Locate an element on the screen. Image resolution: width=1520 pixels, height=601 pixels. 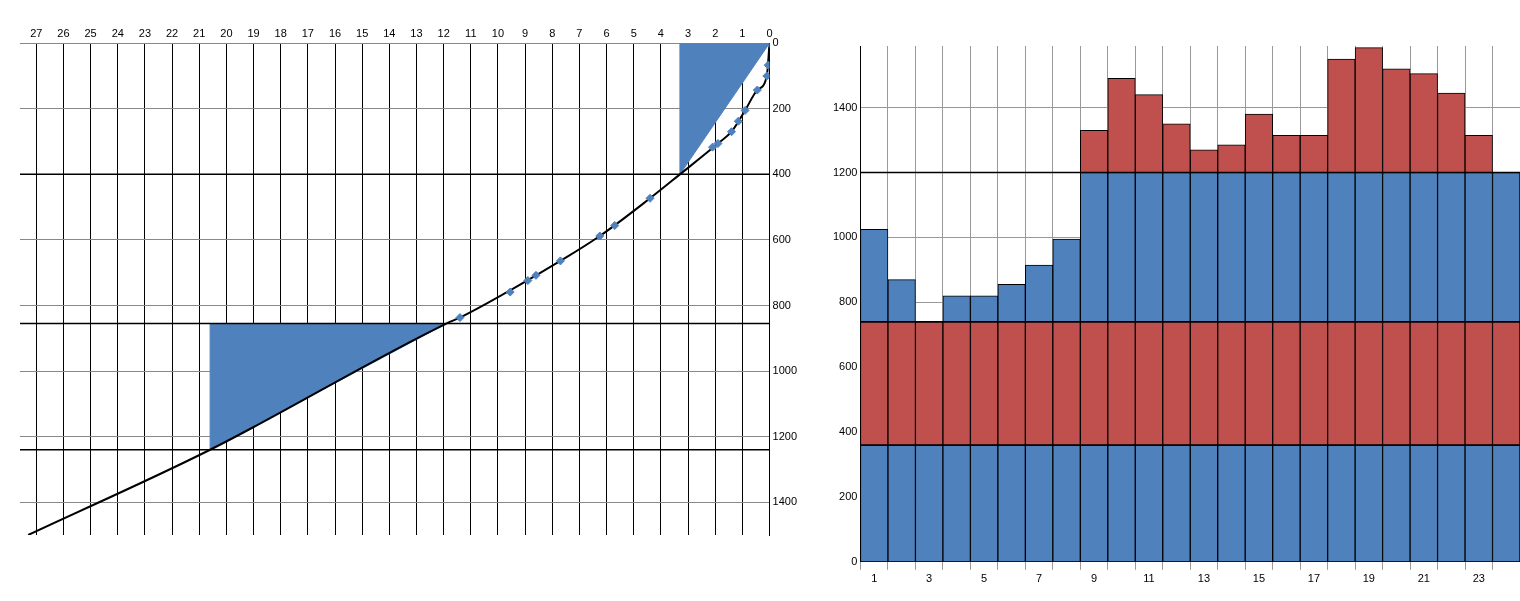
x-tick-label: 10 is located at coordinates (498, 32).